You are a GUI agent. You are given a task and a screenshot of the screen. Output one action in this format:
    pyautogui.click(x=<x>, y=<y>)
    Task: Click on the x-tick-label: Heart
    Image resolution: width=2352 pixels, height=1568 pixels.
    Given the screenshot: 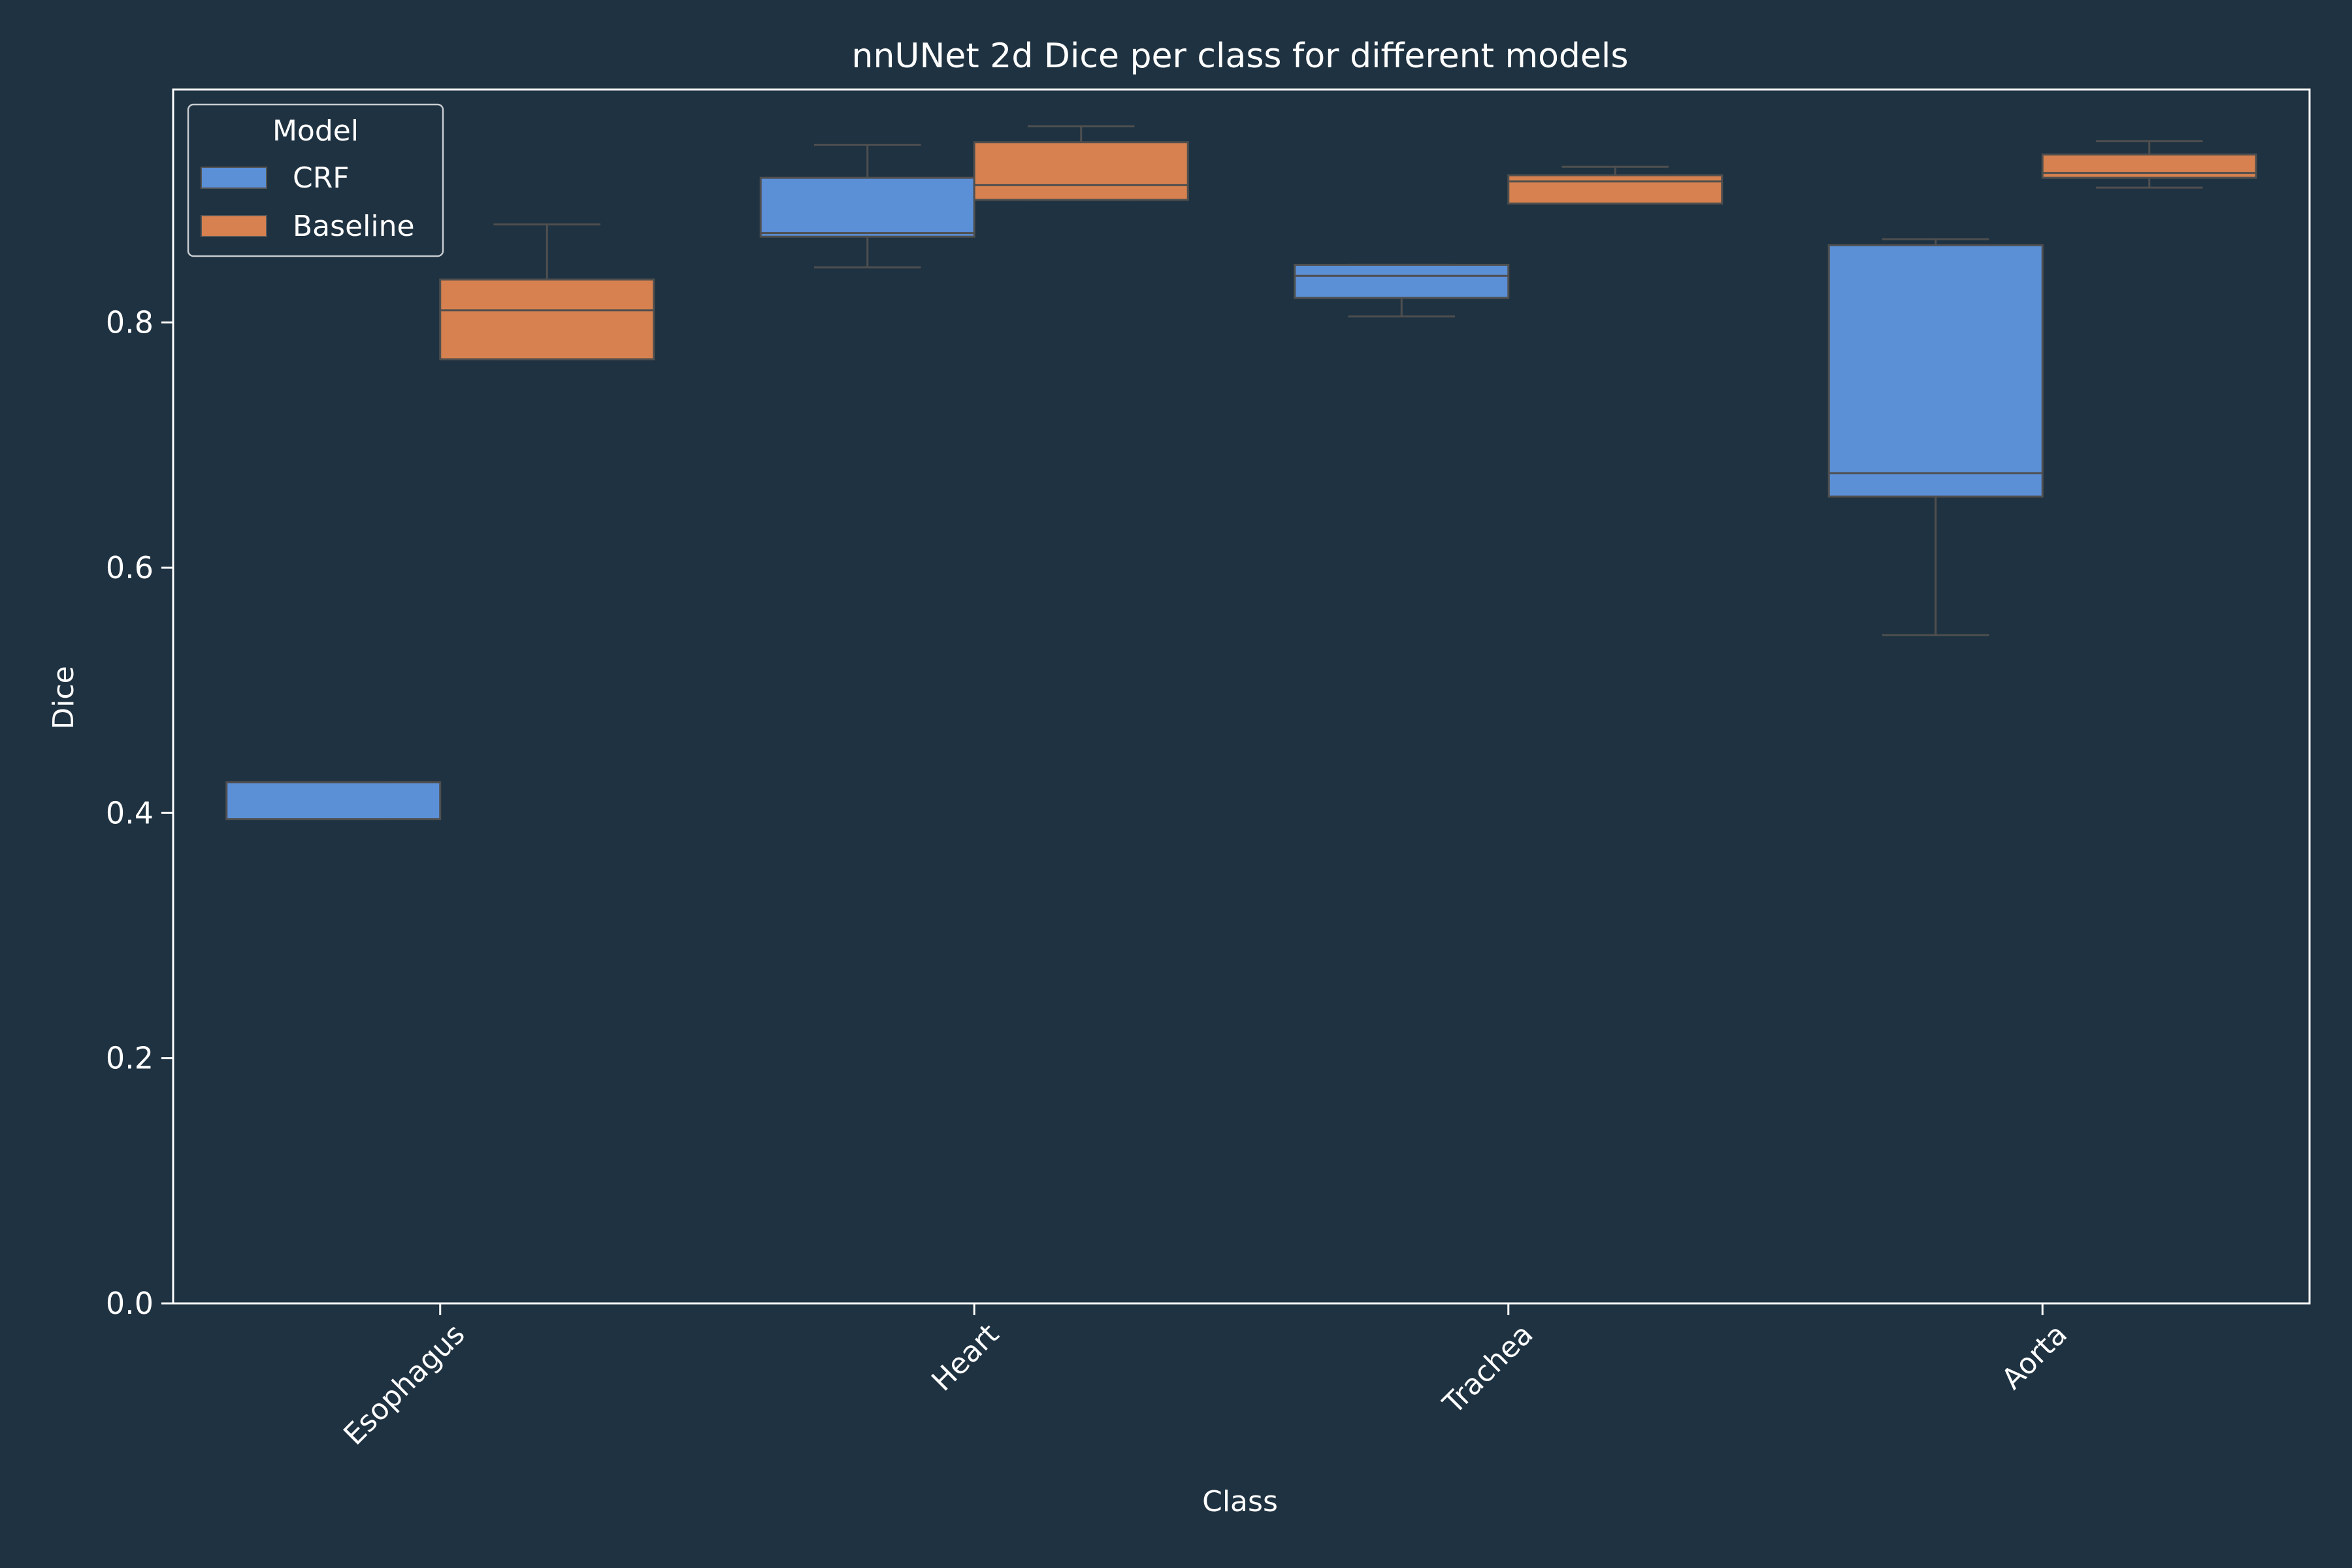 What is the action you would take?
    pyautogui.click(x=965, y=1358)
    